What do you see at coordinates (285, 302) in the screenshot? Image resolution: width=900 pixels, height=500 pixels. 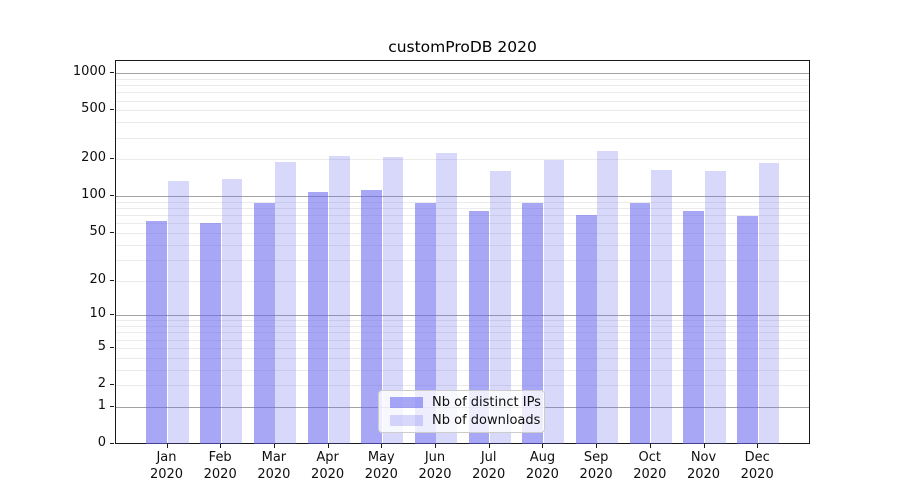 I see `bar-downloads-mar` at bounding box center [285, 302].